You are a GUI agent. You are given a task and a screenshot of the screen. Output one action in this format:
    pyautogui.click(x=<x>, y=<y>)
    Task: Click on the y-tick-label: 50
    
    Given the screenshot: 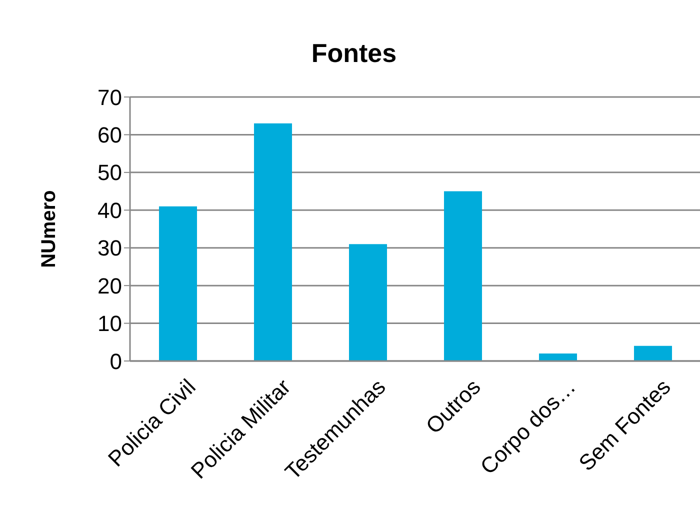 What is the action you would take?
    pyautogui.click(x=110, y=173)
    